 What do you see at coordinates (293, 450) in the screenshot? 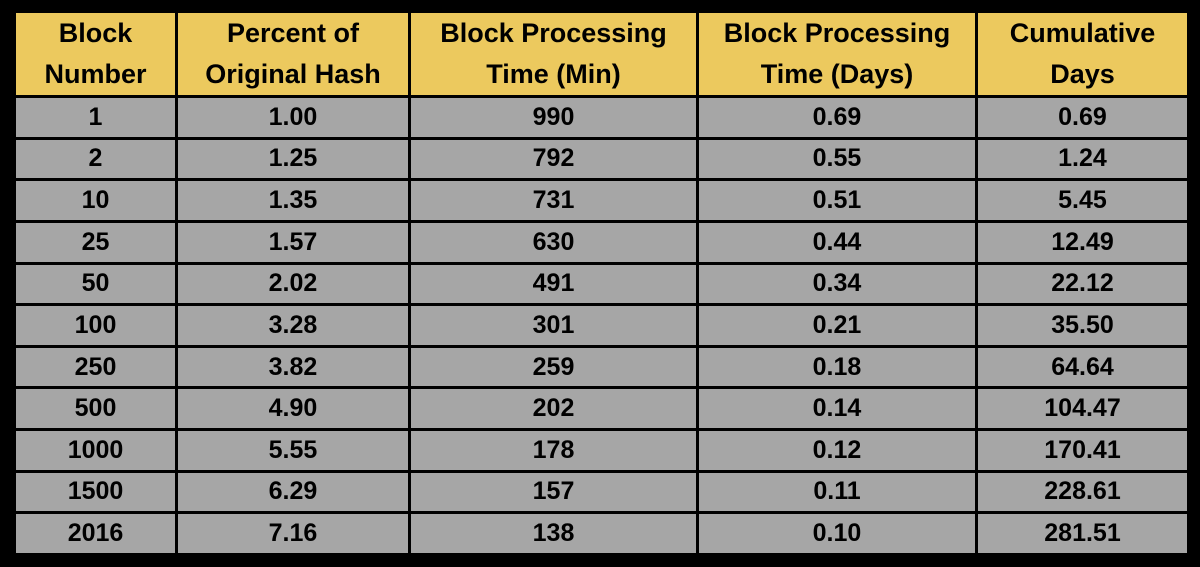
I see `cell-percent-original-hash: 5.55` at bounding box center [293, 450].